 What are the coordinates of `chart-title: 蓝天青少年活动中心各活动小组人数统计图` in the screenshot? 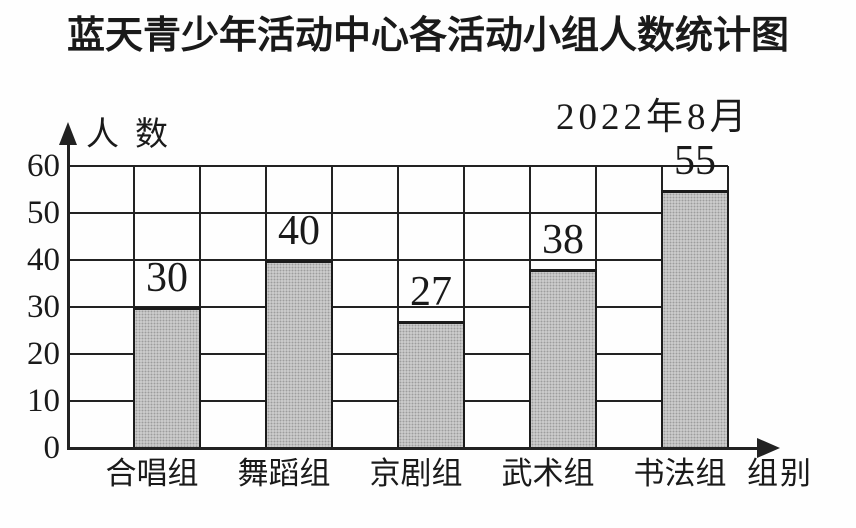 It's located at (427, 36).